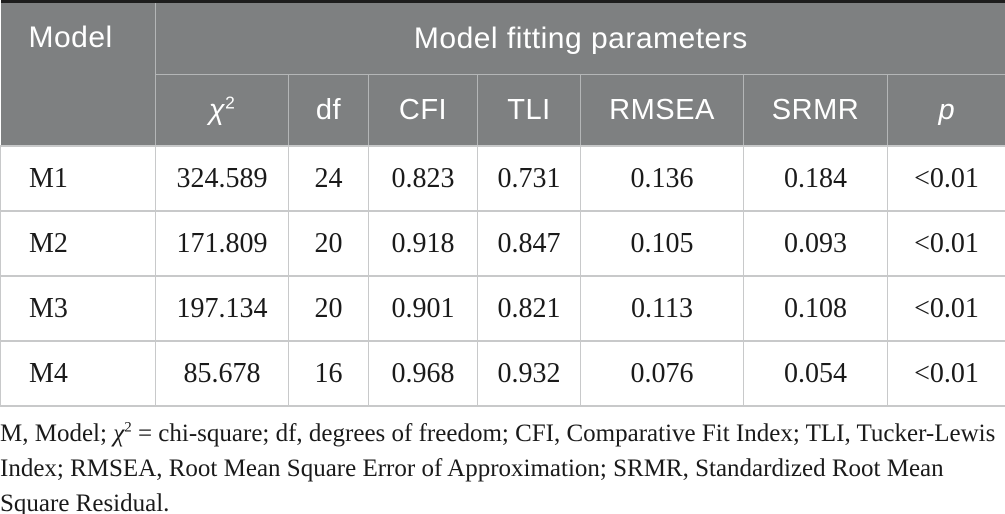  What do you see at coordinates (945, 110) in the screenshot?
I see `col-header-p: p` at bounding box center [945, 110].